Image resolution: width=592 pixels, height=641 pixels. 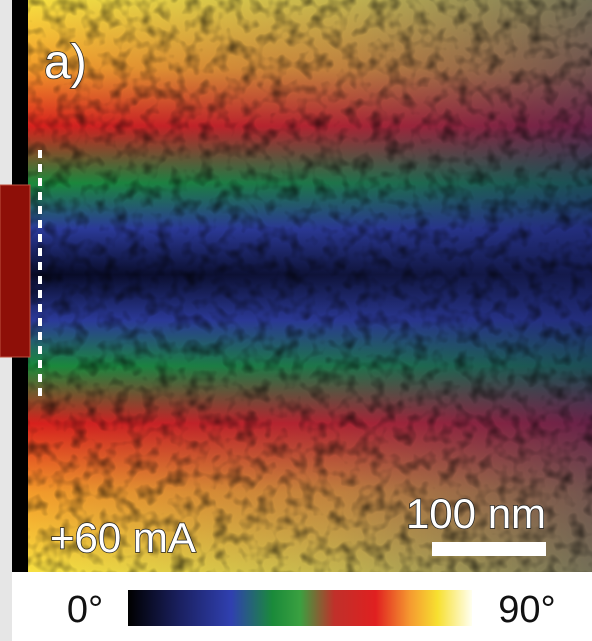 What do you see at coordinates (300, 608) in the screenshot?
I see `colorbar` at bounding box center [300, 608].